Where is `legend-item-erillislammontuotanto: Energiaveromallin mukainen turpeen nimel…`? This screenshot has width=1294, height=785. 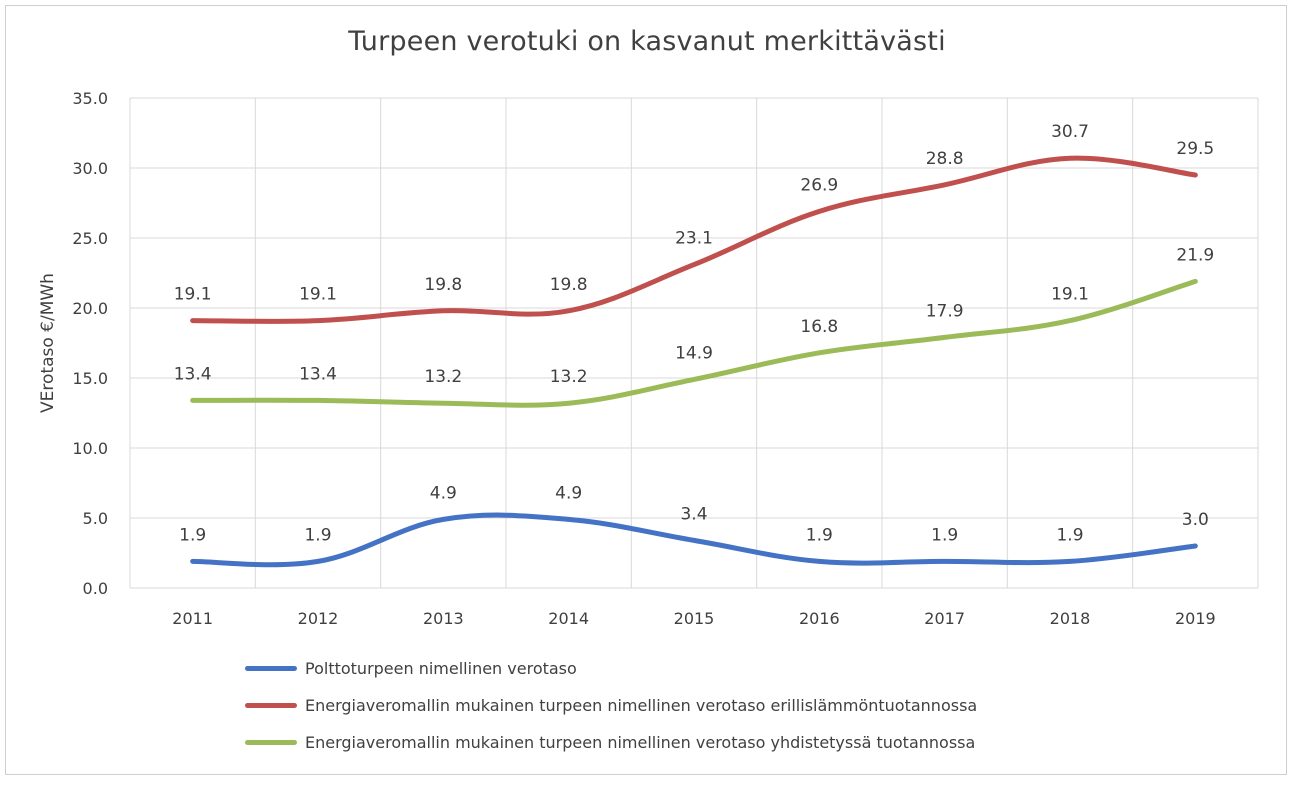
legend-item-erillislammontuotanto: Energiaveromallin mukainen turpeen nimel… is located at coordinates (611, 705).